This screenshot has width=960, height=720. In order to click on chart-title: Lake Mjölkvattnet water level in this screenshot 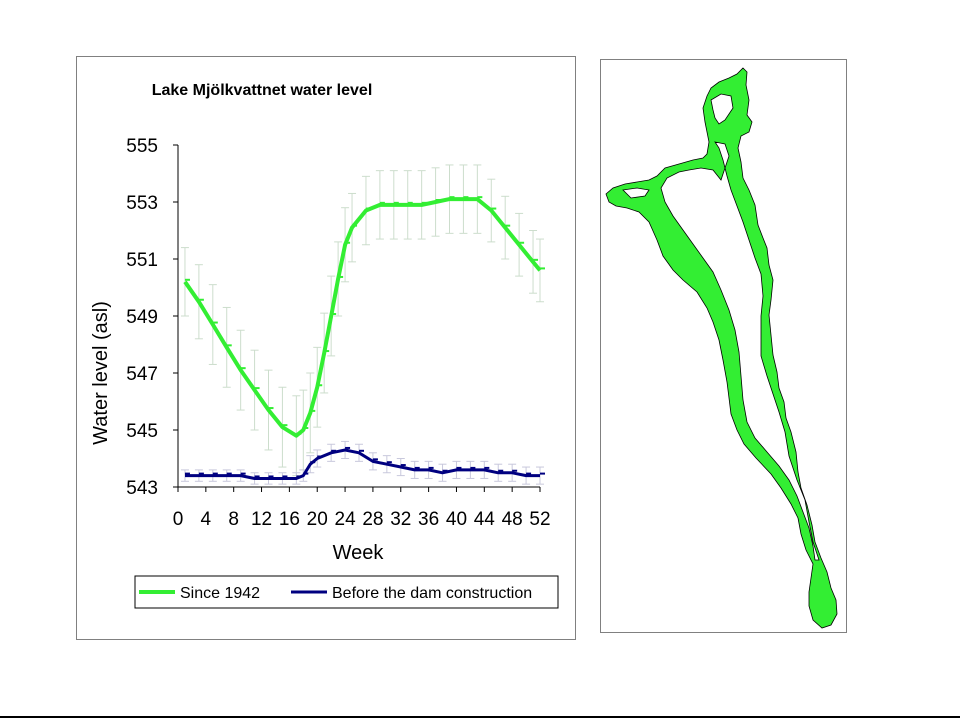, I will do `click(262, 90)`.